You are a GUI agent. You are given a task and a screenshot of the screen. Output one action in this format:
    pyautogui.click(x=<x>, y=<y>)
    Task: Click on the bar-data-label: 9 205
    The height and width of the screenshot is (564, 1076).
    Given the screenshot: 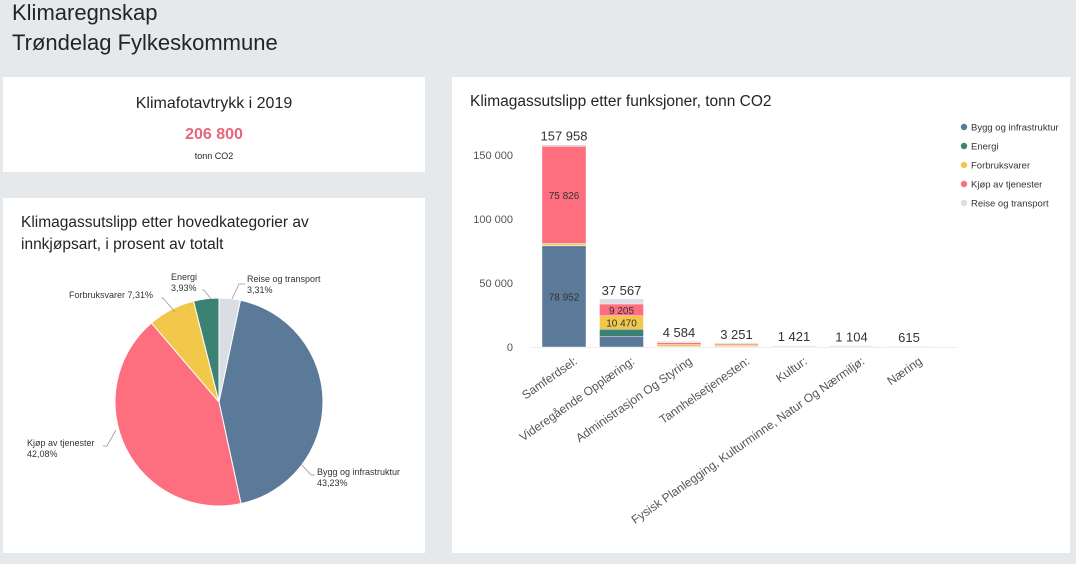 What is the action you would take?
    pyautogui.click(x=621, y=311)
    